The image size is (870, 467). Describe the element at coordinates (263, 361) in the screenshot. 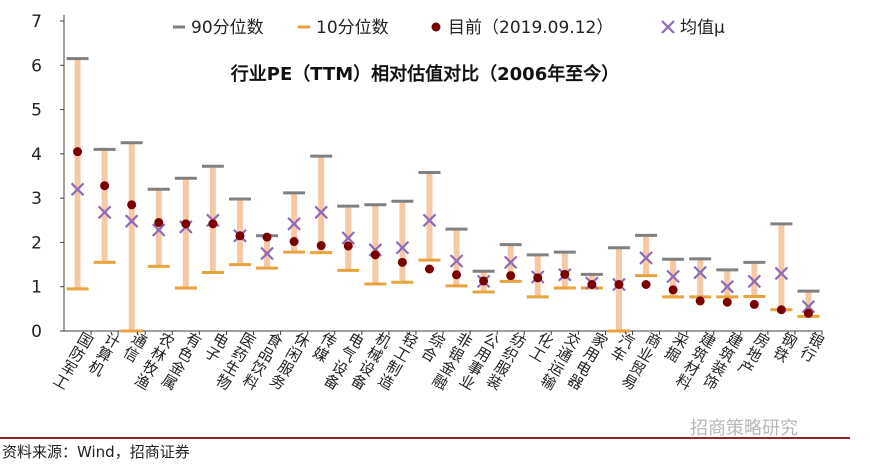

I see `x-tick-label: 食品饮料` at that location.